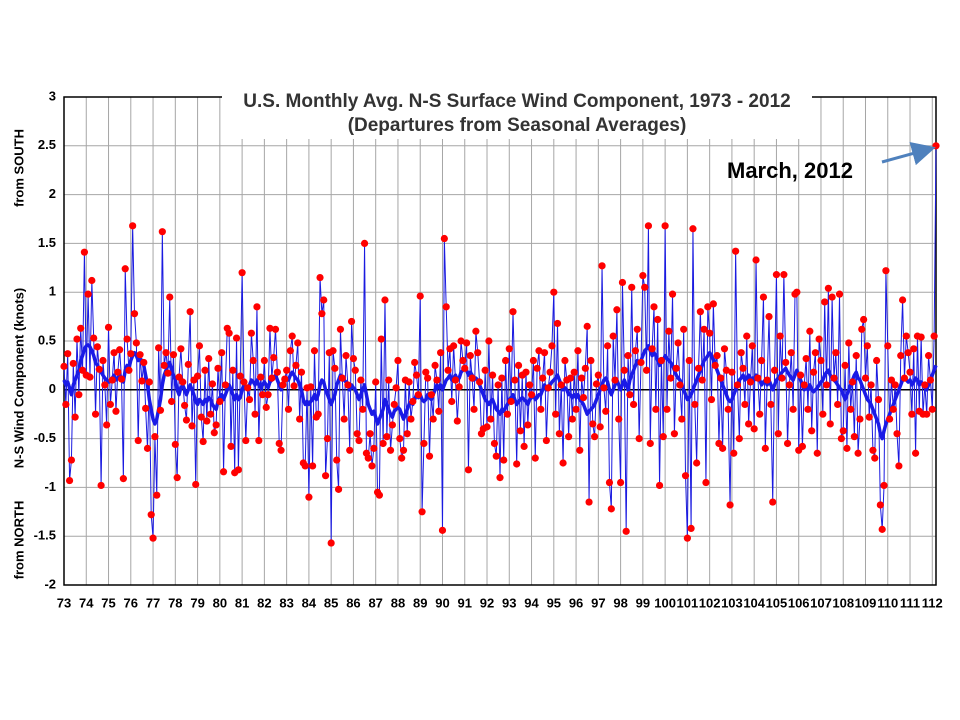 The height and width of the screenshot is (720, 960). Describe the element at coordinates (18, 540) in the screenshot. I see `y-axis-label: from NORTH` at that location.